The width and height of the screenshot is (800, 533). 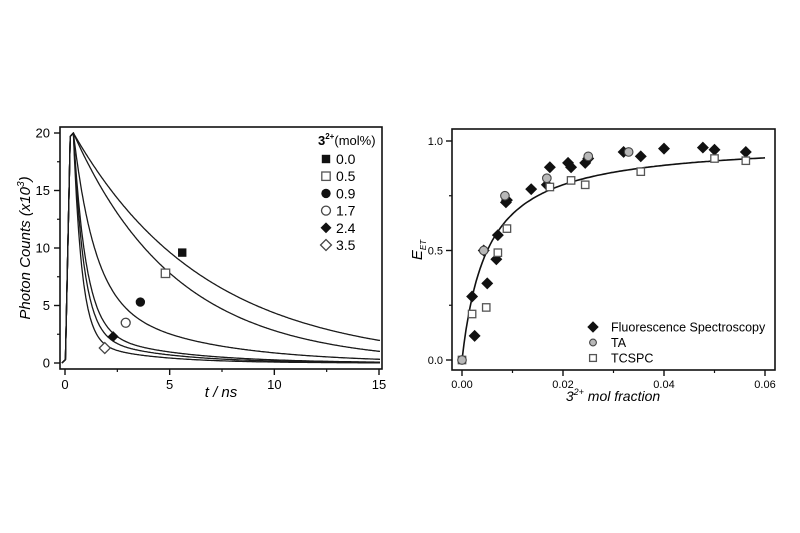 I want to click on open-diamond-marker, so click(x=105, y=348).